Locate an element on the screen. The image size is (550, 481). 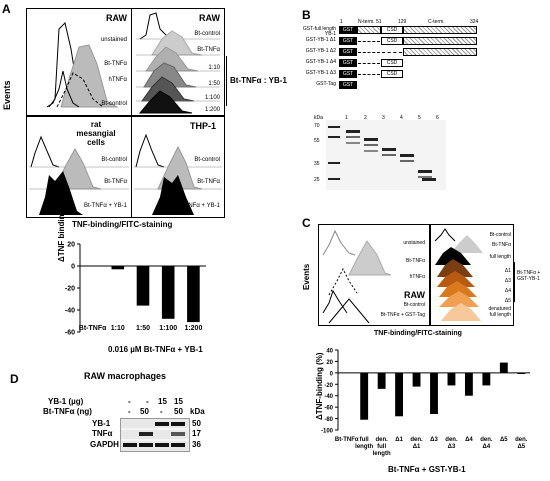
x-tick-label: Δ5 is located at coordinates (521, 447).